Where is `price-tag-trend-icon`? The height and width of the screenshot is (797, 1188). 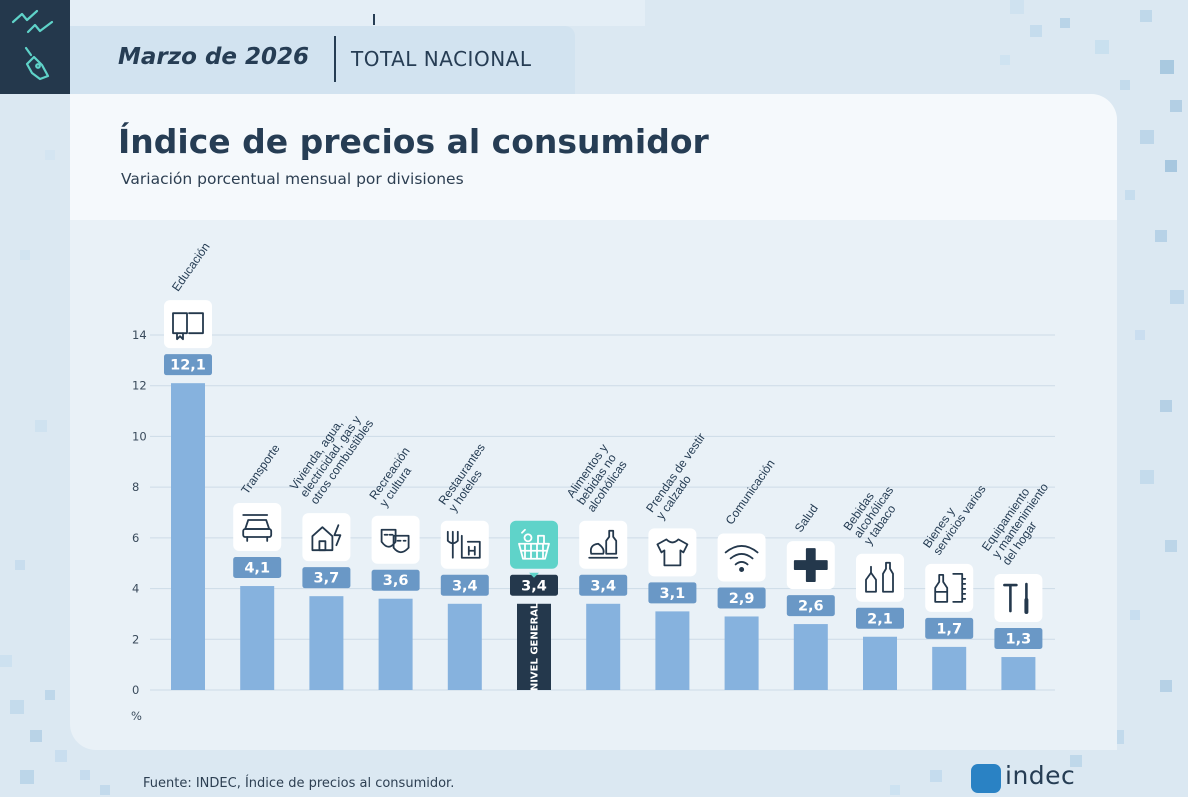
price-tag-trend-icon is located at coordinates (32, 45).